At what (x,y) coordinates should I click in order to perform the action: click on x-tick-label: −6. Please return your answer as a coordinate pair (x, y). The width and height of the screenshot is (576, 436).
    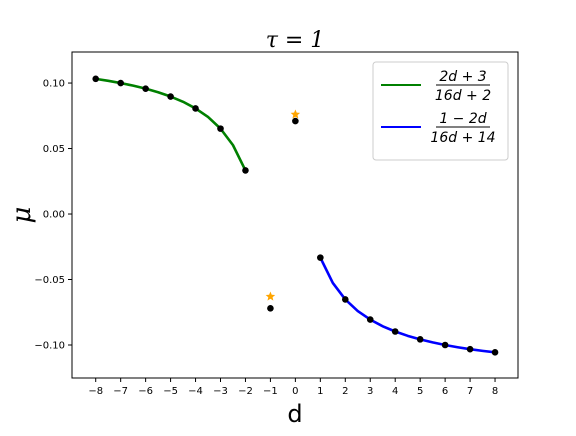
    Looking at the image, I should click on (145, 391).